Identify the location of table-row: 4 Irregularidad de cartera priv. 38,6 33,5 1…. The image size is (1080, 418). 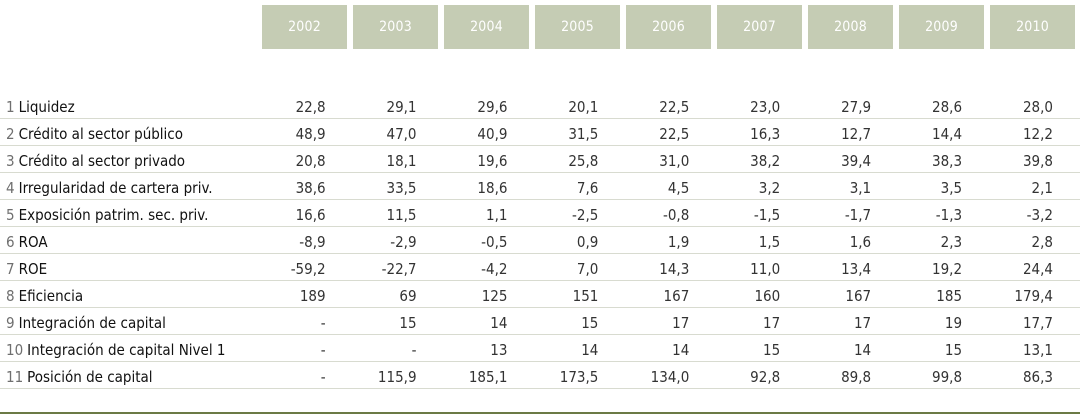
(540, 186).